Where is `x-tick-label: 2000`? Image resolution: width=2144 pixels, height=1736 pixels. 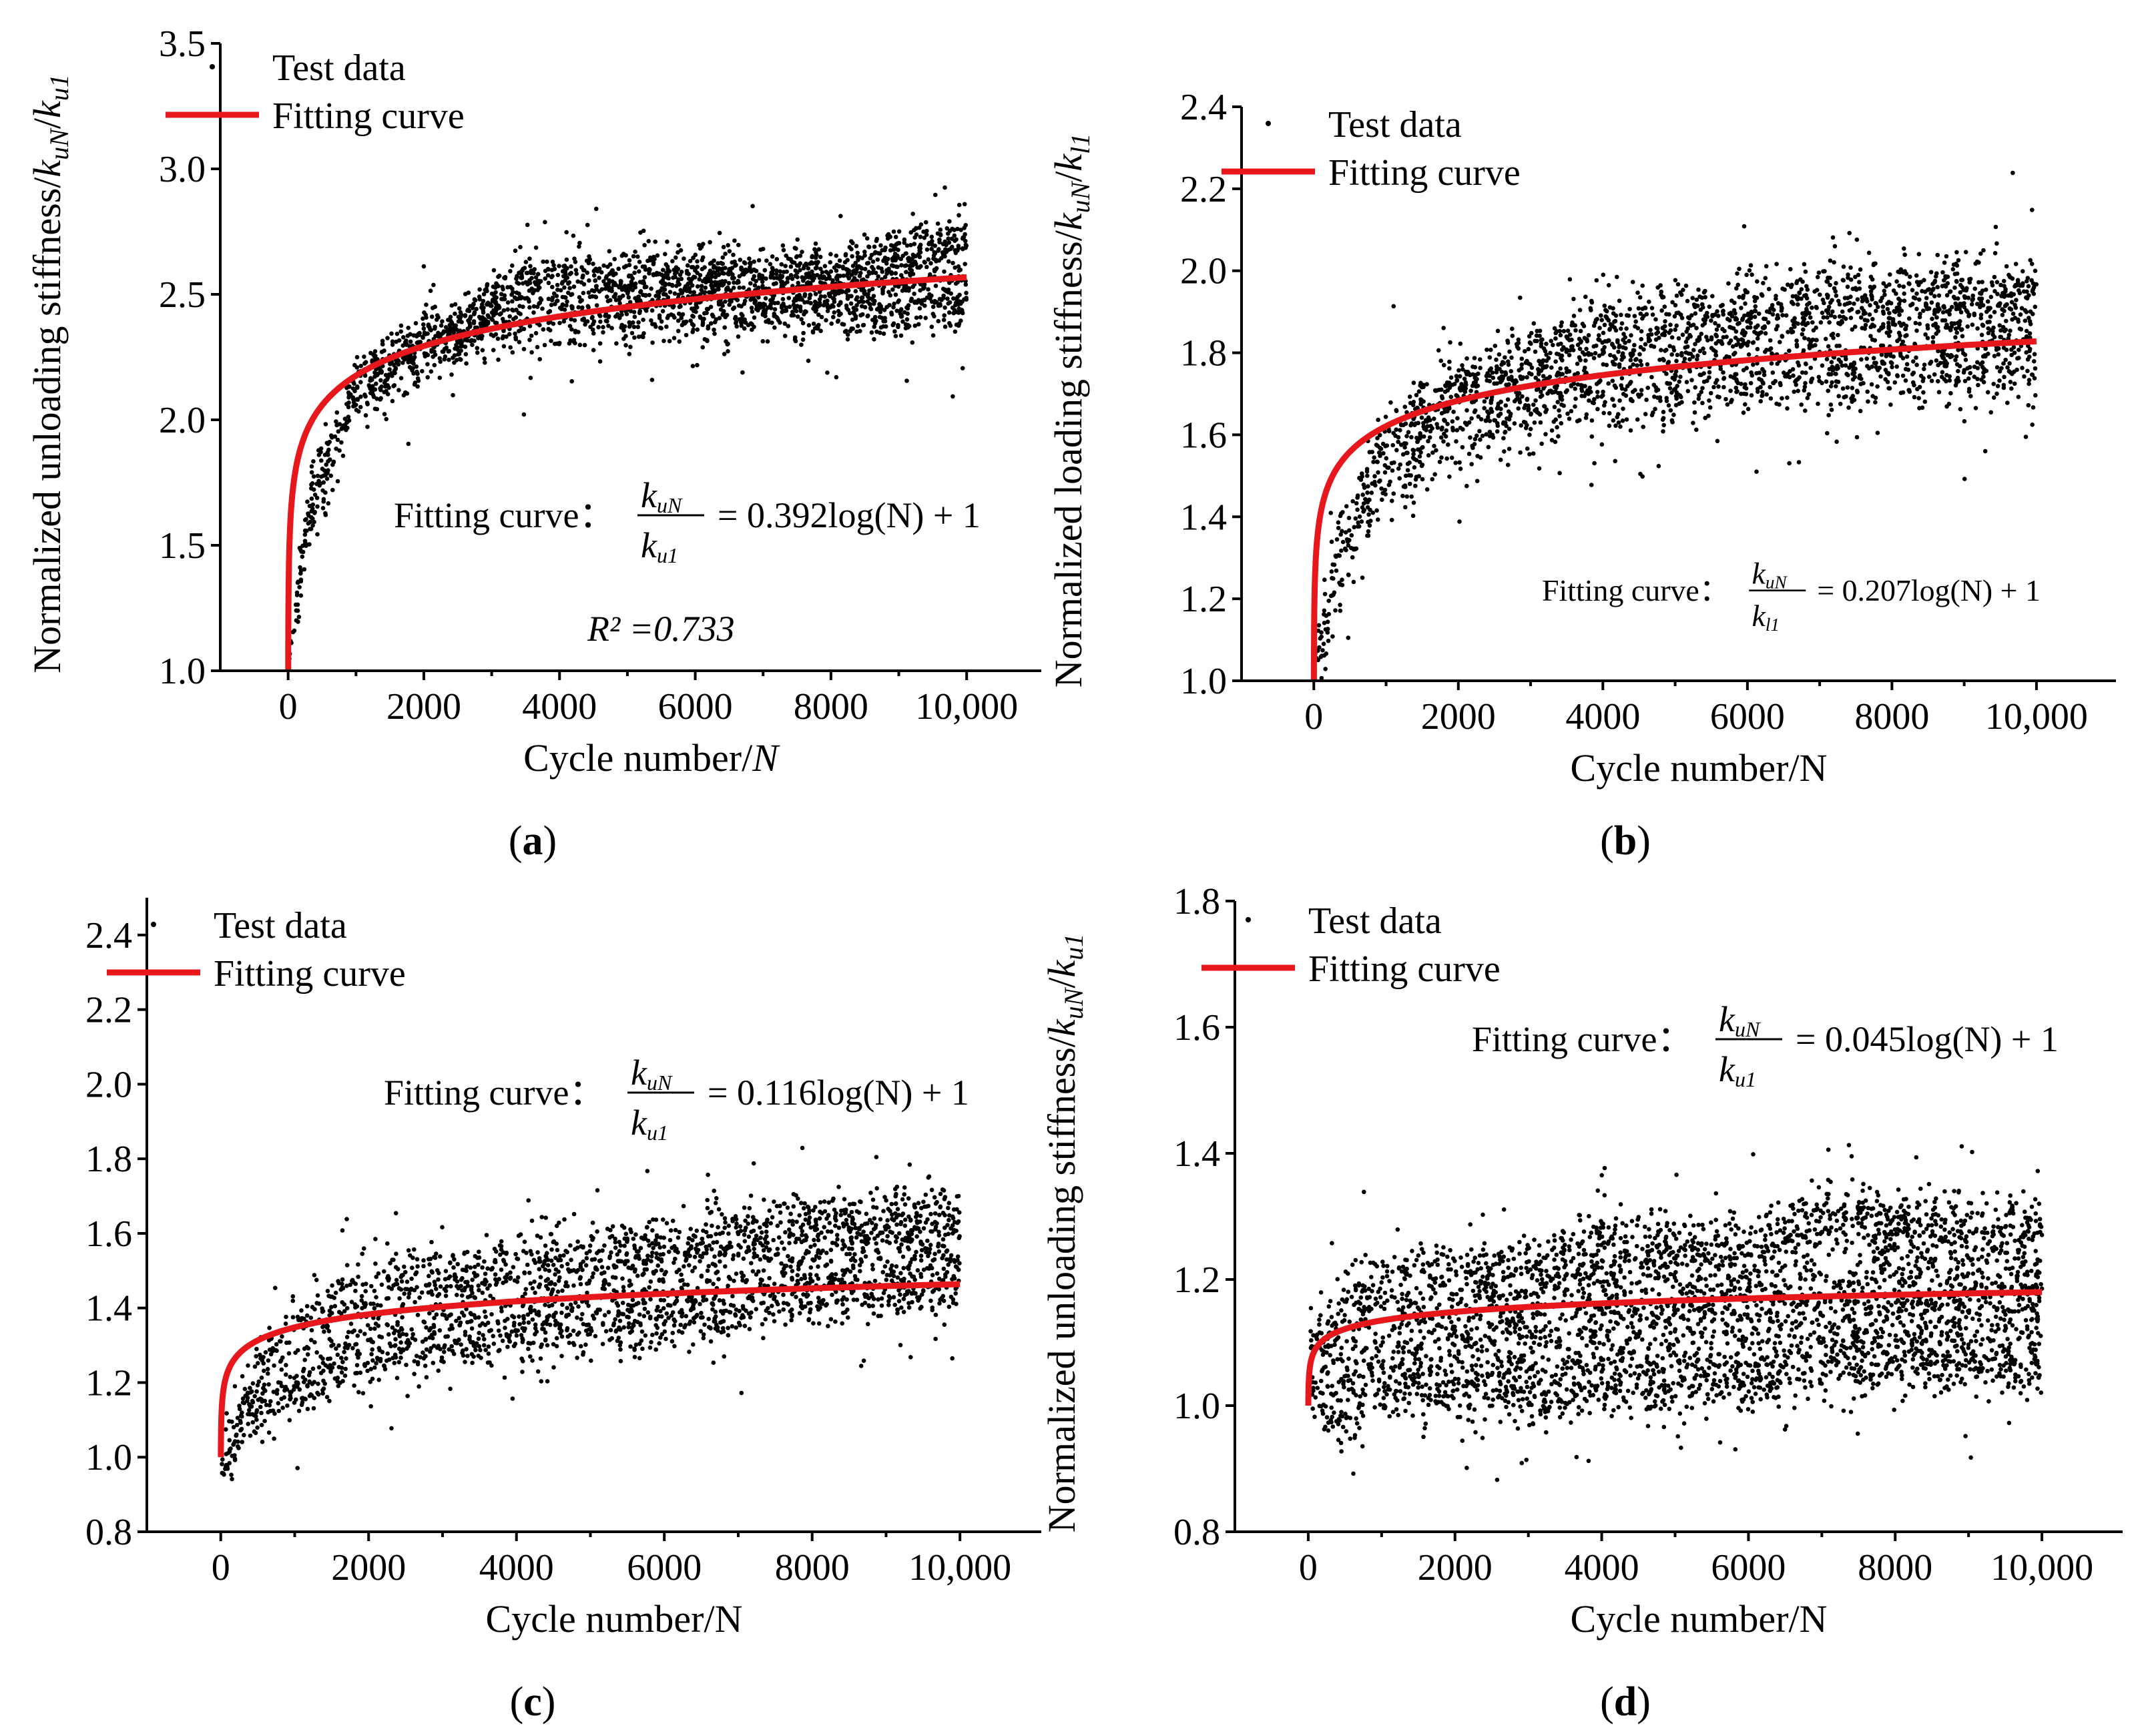
x-tick-label: 2000 is located at coordinates (423, 707).